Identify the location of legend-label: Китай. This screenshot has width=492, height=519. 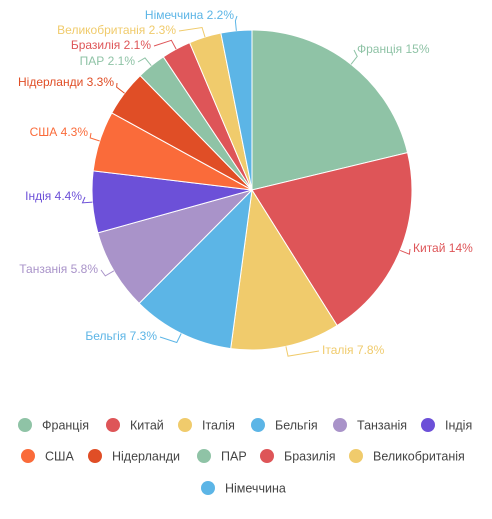
(147, 425).